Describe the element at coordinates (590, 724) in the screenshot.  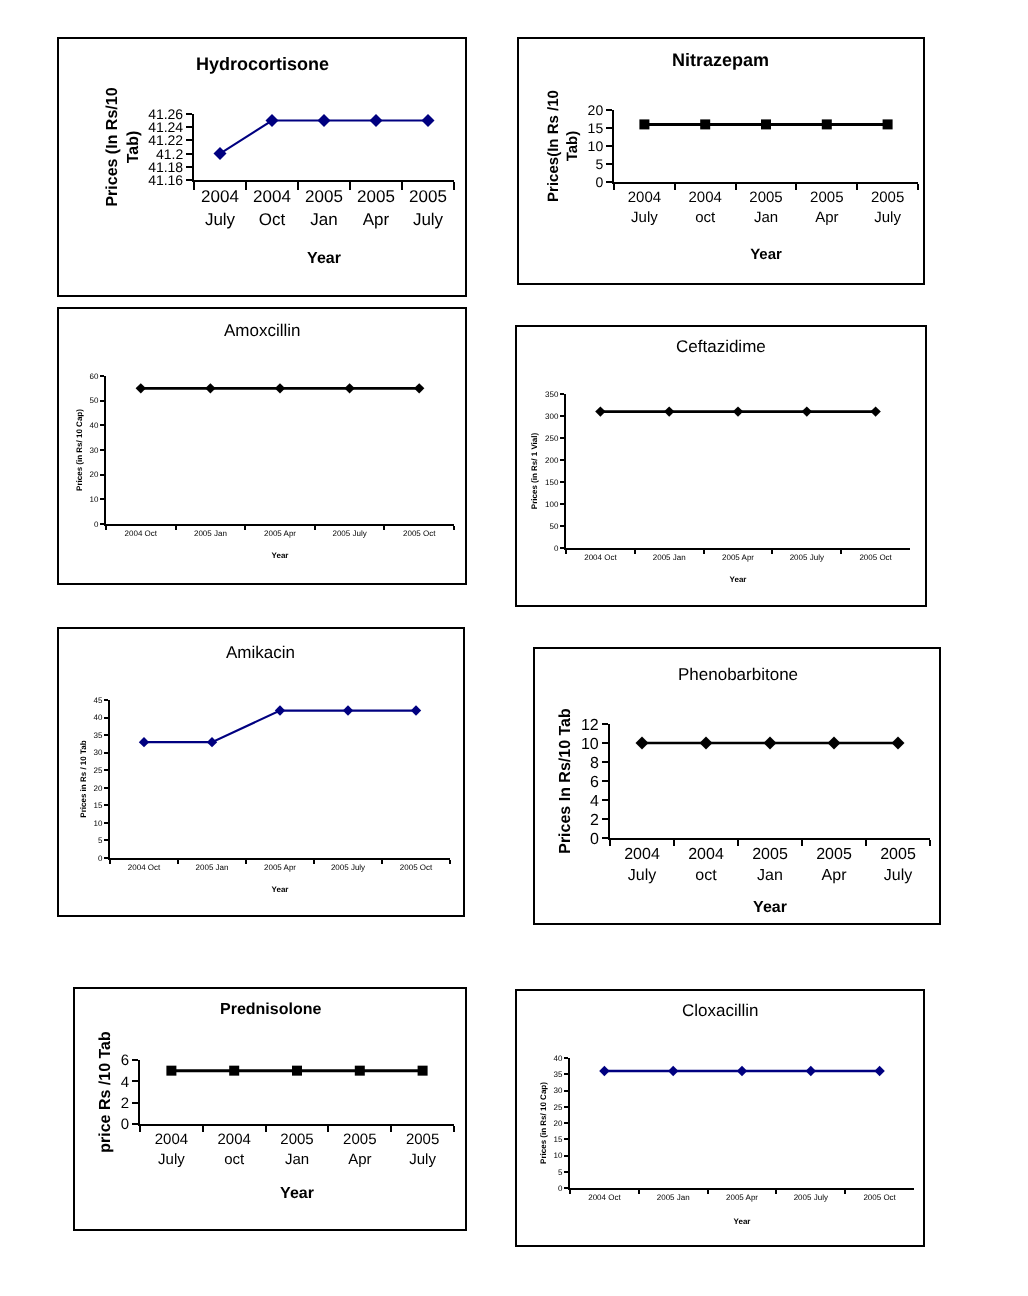
I see `y-tick-label: 12` at that location.